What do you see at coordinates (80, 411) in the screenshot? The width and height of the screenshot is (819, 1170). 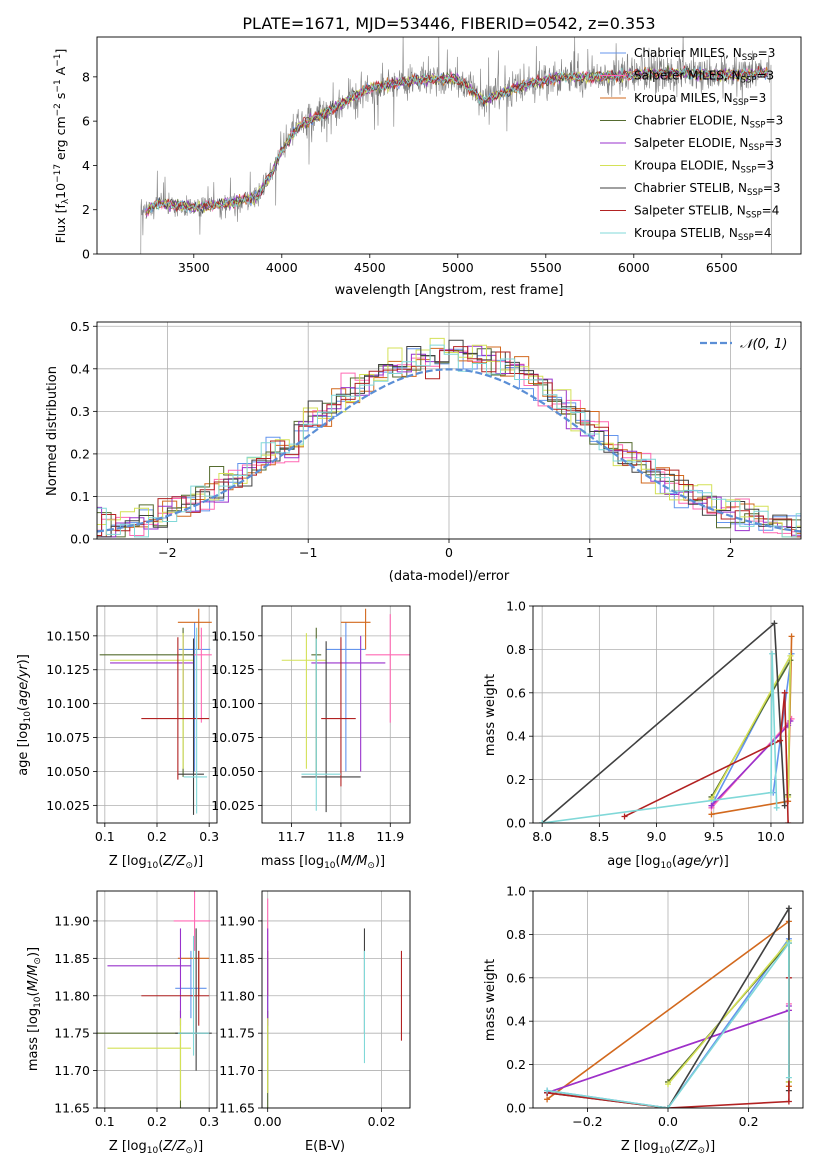 I see `residuals-y-tick-label: 0.3` at bounding box center [80, 411].